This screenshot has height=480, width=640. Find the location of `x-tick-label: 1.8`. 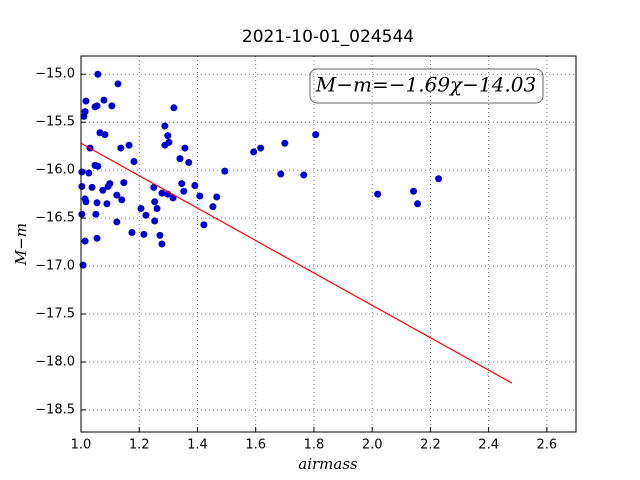

x-tick-label: 1.8 is located at coordinates (314, 445).